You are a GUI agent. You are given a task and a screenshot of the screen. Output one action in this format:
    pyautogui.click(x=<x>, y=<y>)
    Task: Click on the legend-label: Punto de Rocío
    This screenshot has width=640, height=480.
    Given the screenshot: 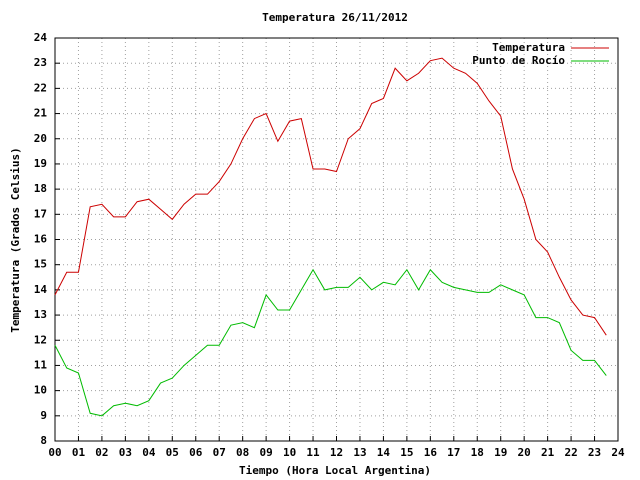 What is the action you would take?
    pyautogui.click(x=518, y=60)
    